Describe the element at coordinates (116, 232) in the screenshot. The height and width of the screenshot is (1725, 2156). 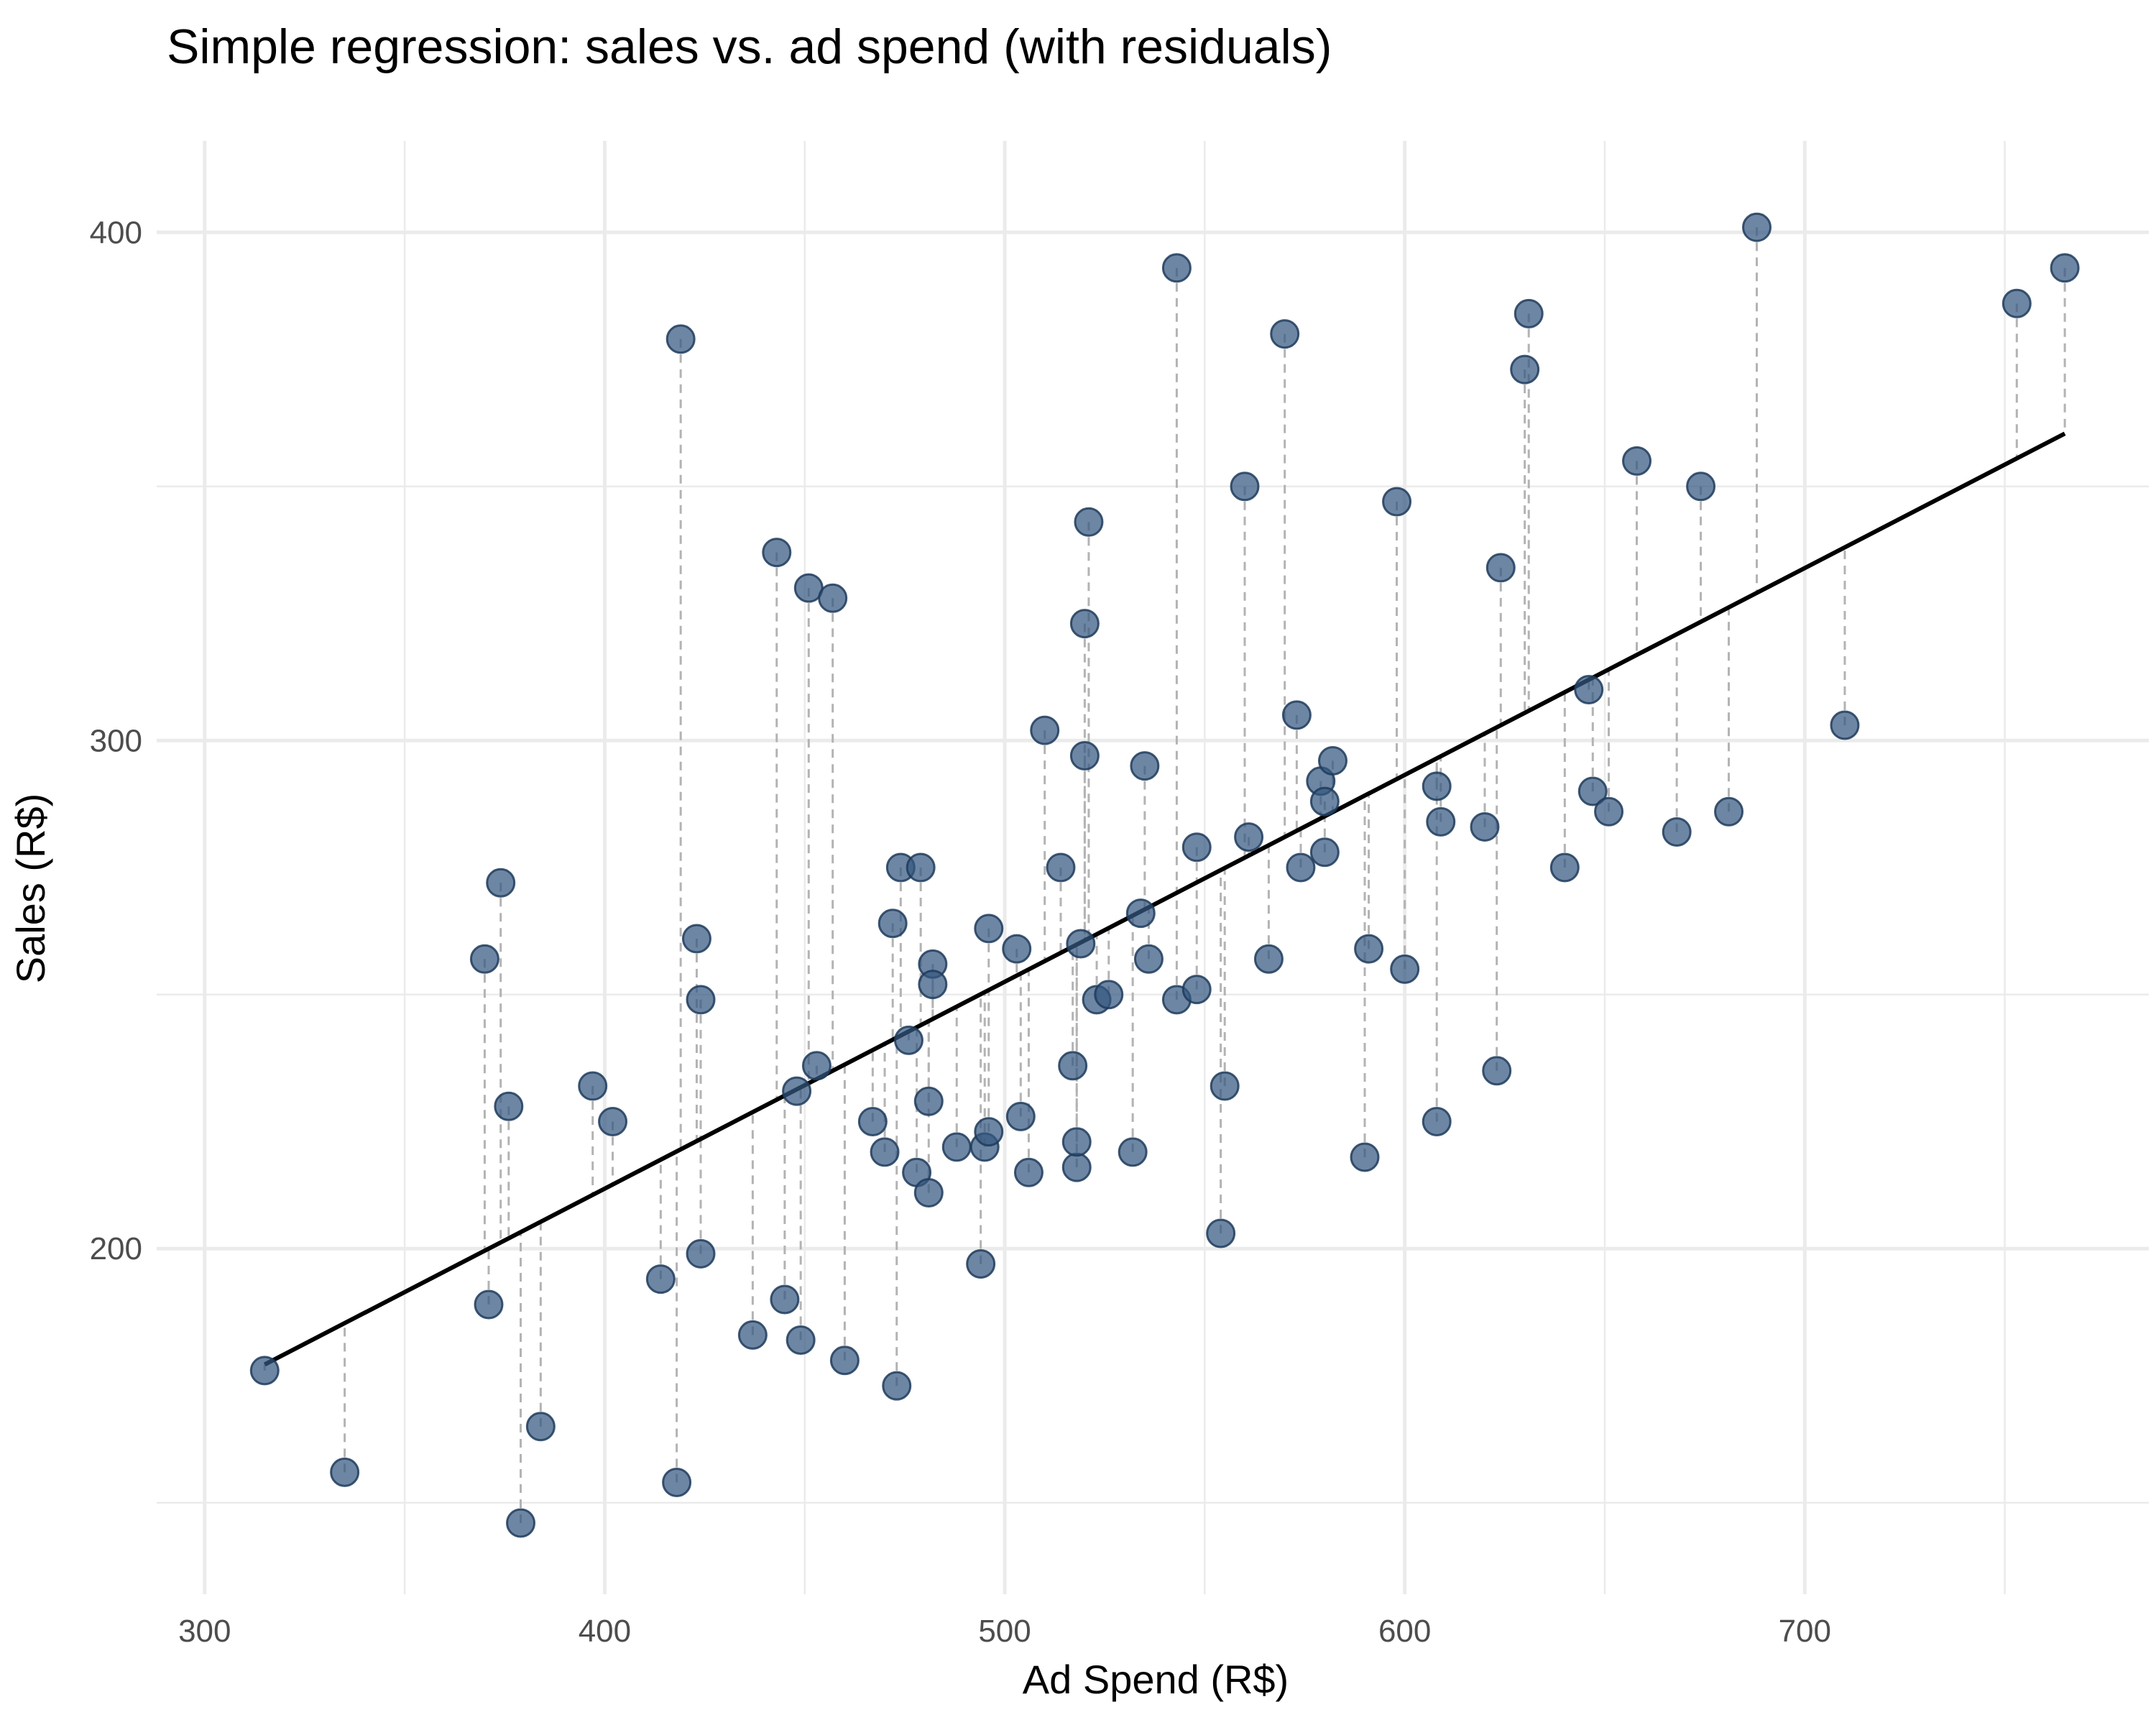
I see `y-tick-label: 400` at that location.